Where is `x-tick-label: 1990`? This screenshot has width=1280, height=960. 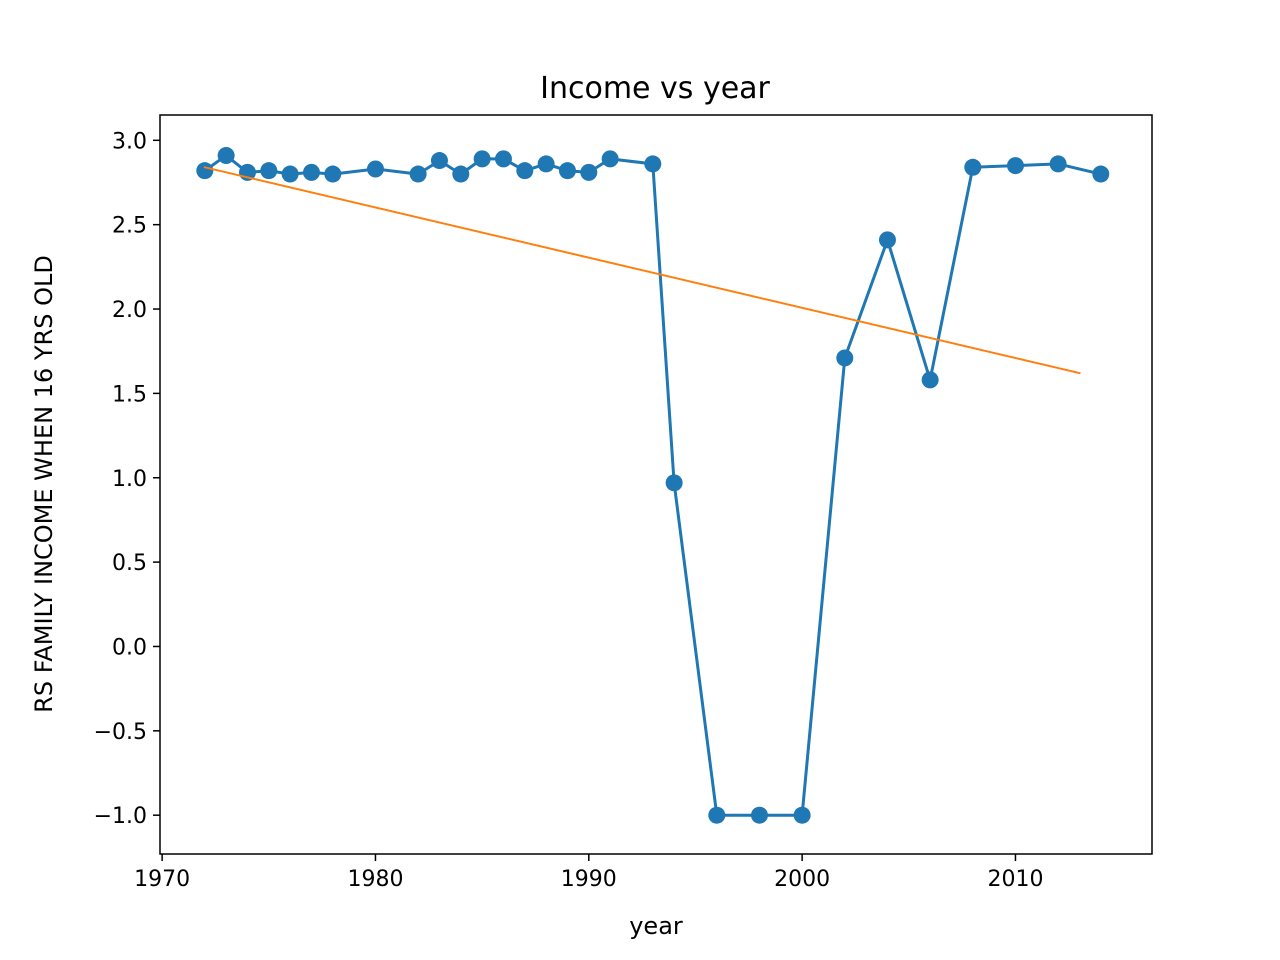
x-tick-label: 1990 is located at coordinates (589, 879).